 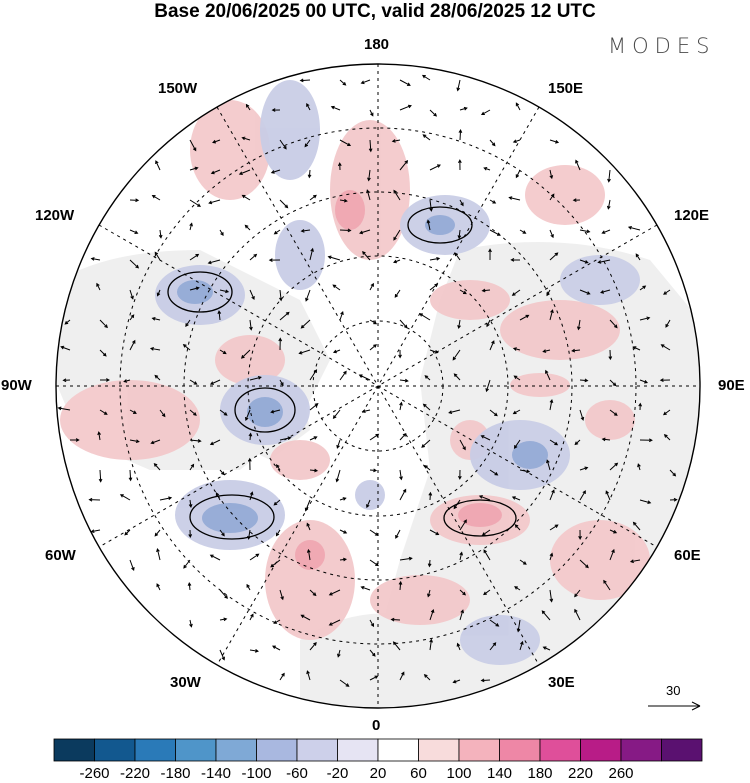 I want to click on colorbar-tick-label: -140, so click(x=216, y=773).